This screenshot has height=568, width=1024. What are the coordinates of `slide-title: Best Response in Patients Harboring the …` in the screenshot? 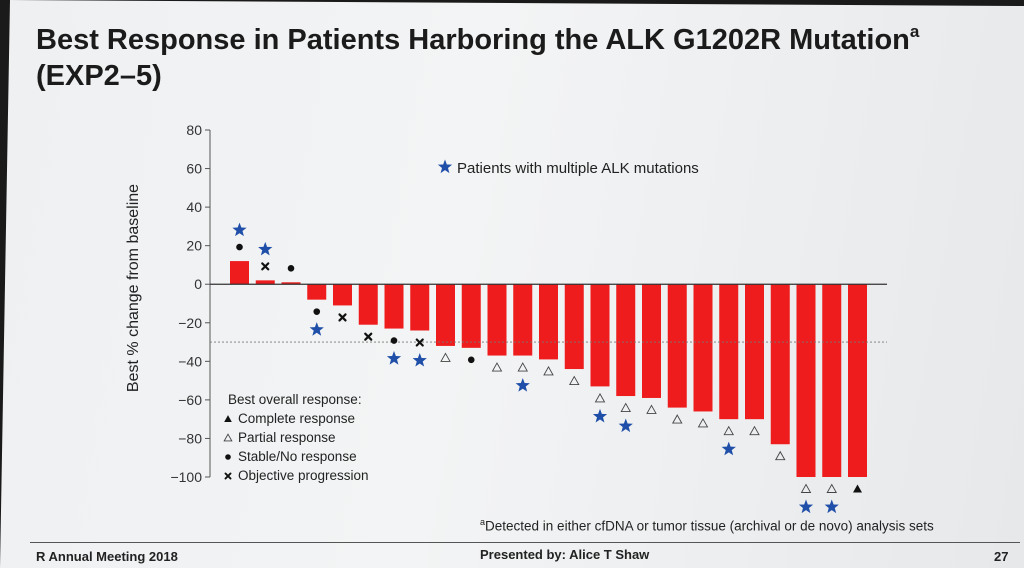 It's located at (506, 54).